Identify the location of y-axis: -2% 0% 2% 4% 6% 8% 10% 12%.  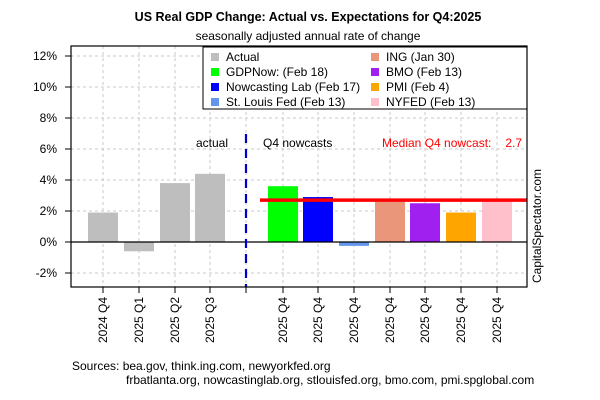
(52, 164).